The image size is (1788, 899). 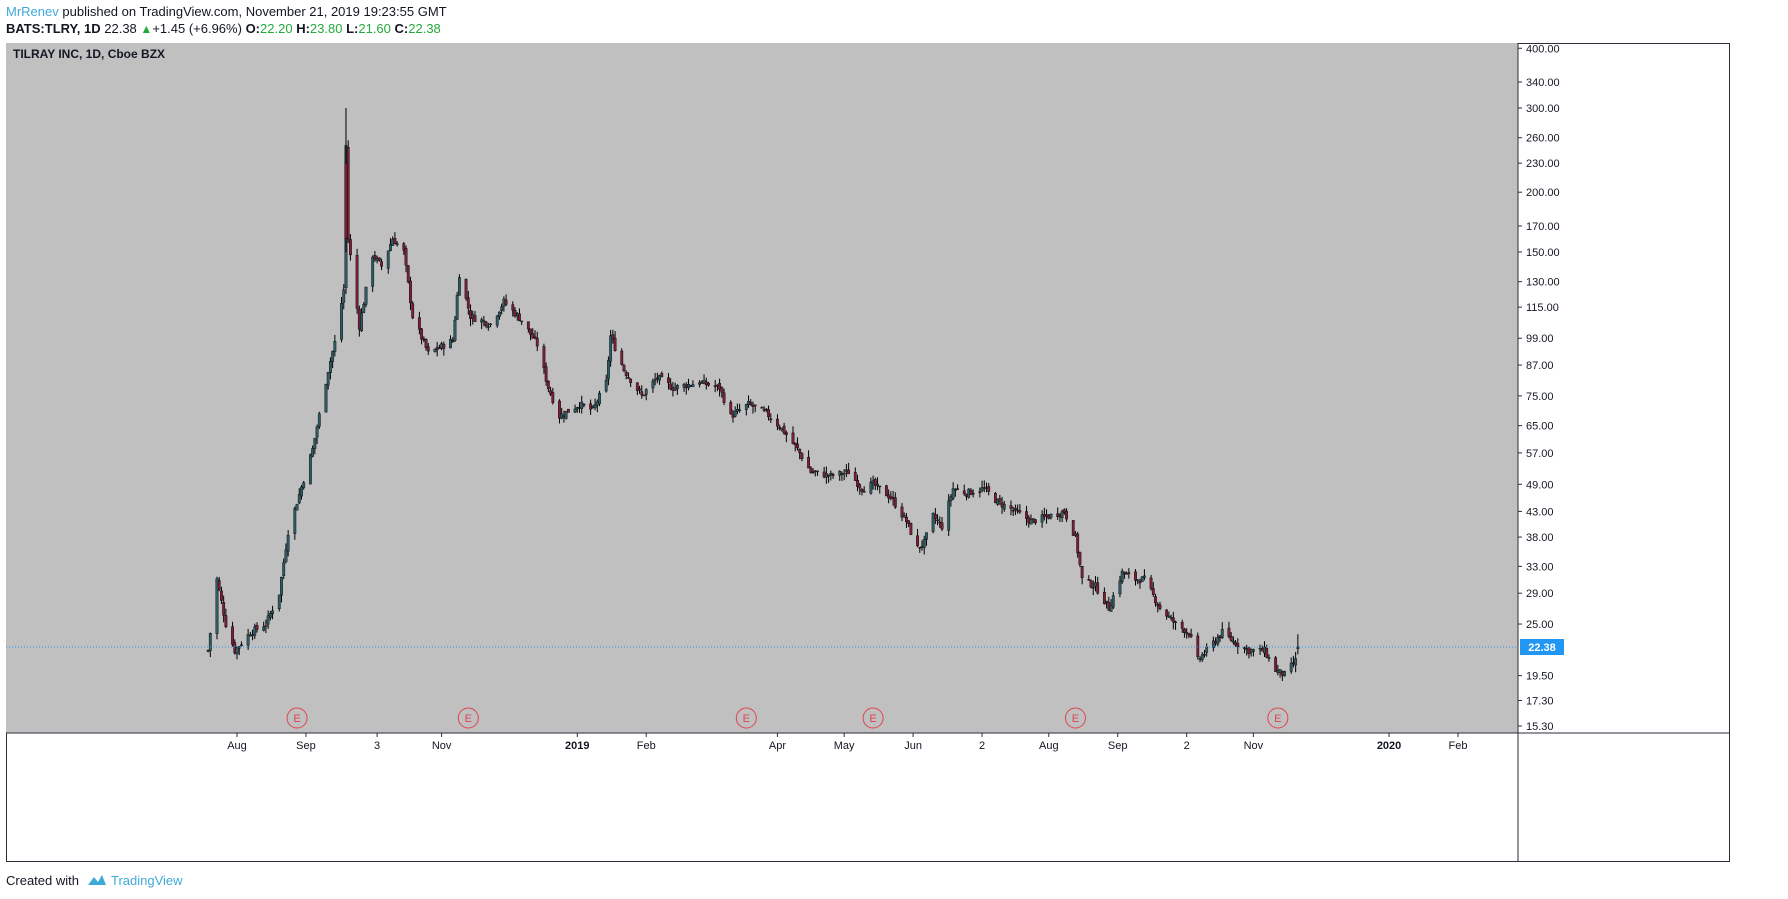 What do you see at coordinates (32, 11) in the screenshot?
I see `author-link: MrRenev` at bounding box center [32, 11].